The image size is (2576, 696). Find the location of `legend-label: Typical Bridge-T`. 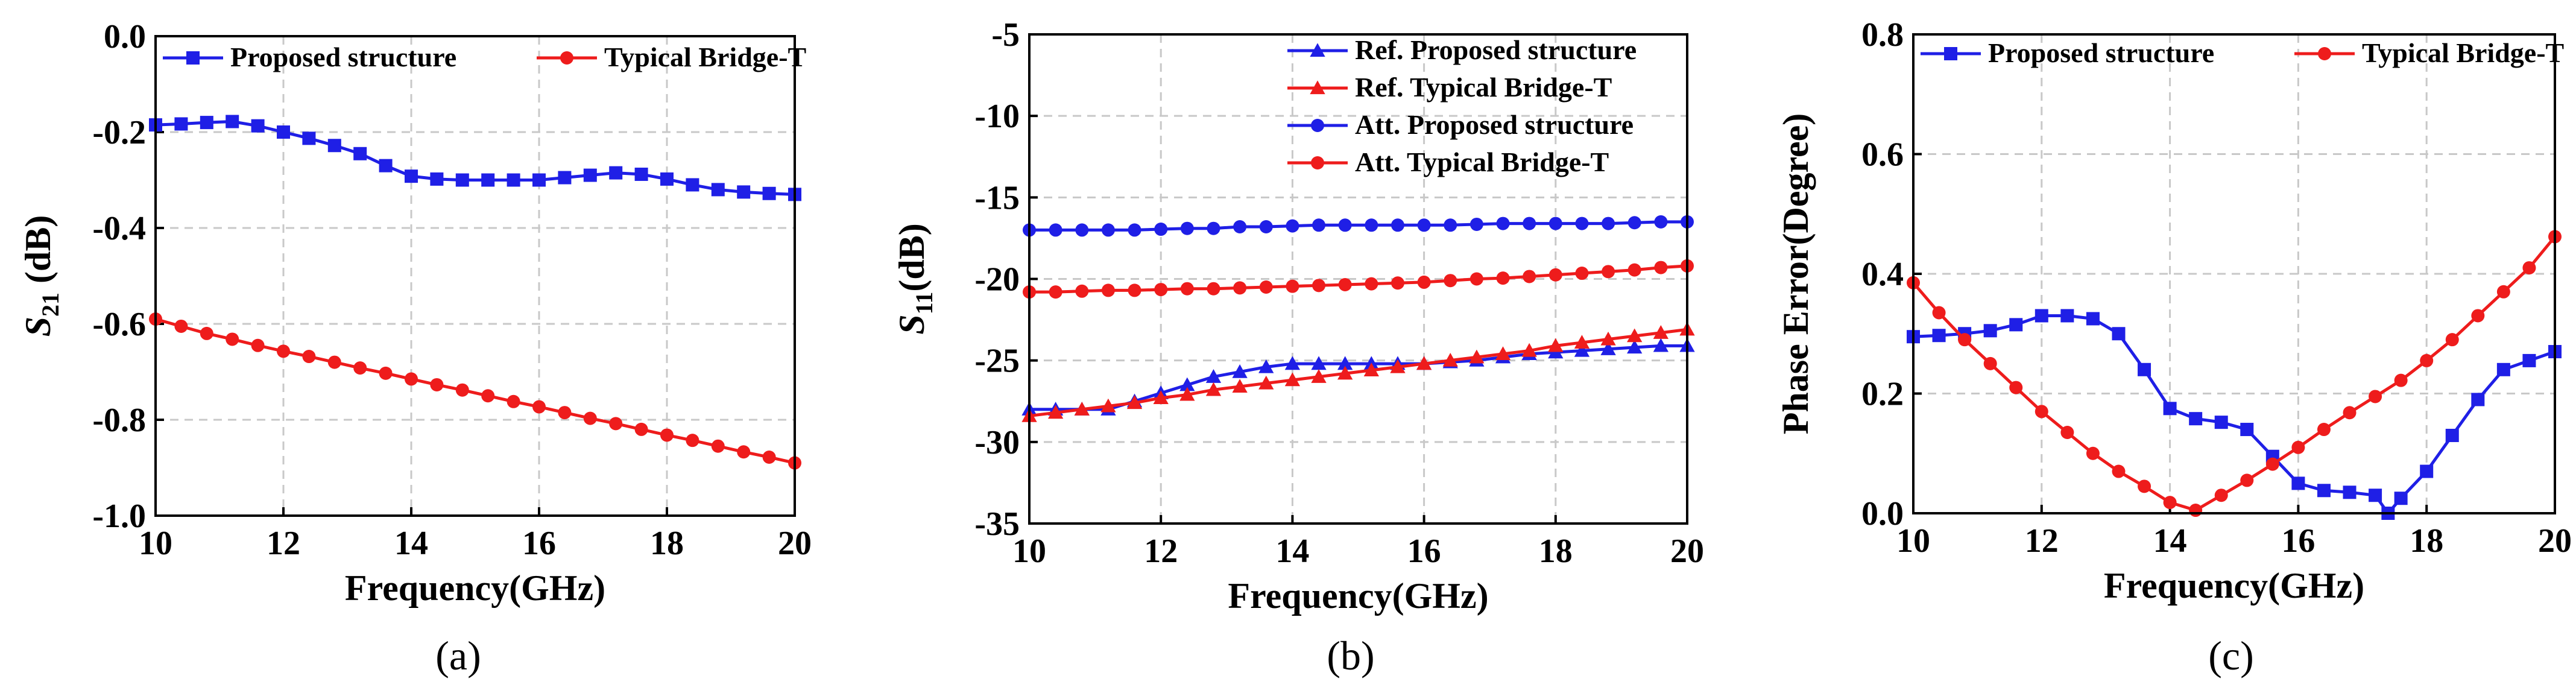

legend-label: Typical Bridge-T is located at coordinates (705, 57).